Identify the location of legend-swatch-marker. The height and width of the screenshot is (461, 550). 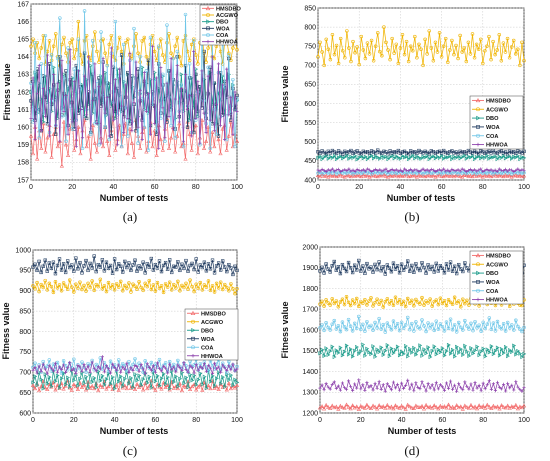
(208, 15).